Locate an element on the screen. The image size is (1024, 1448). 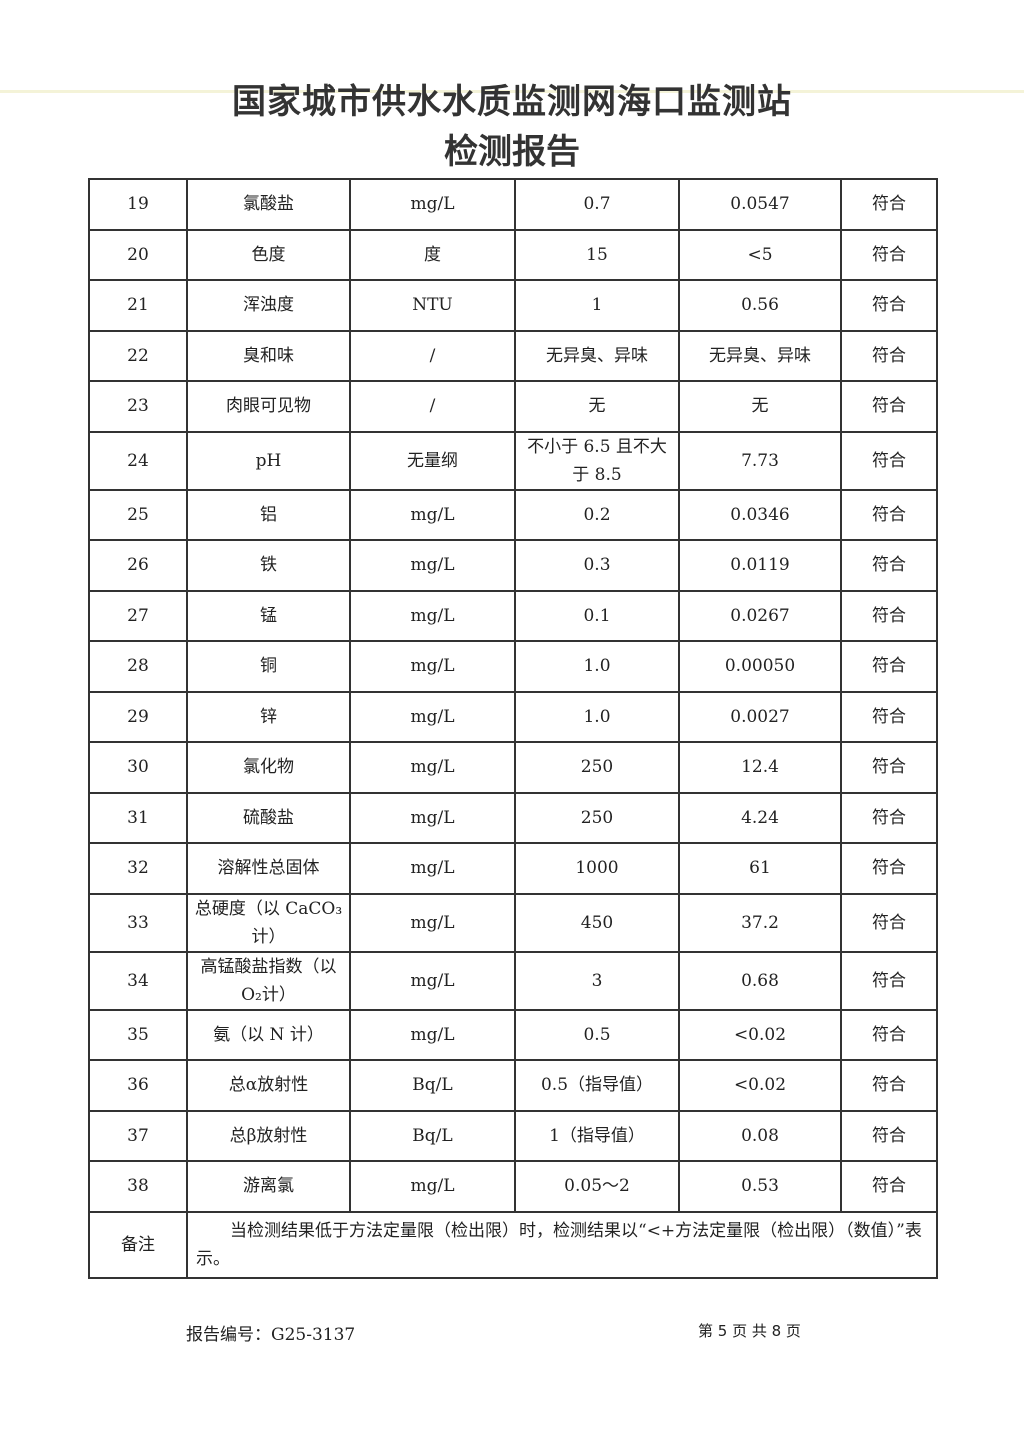
table-row: 26 铁 mg/L 0.3 0.0119 符合 is located at coordinates (513, 565).